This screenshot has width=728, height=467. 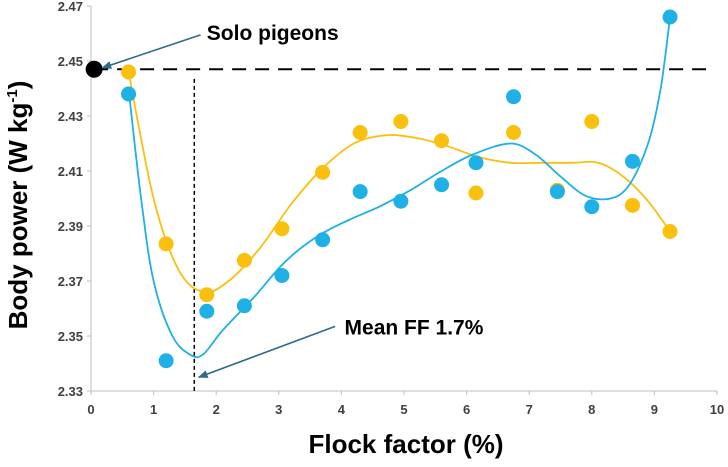 What do you see at coordinates (216, 409) in the screenshot?
I see `x-tick-label: 2` at bounding box center [216, 409].